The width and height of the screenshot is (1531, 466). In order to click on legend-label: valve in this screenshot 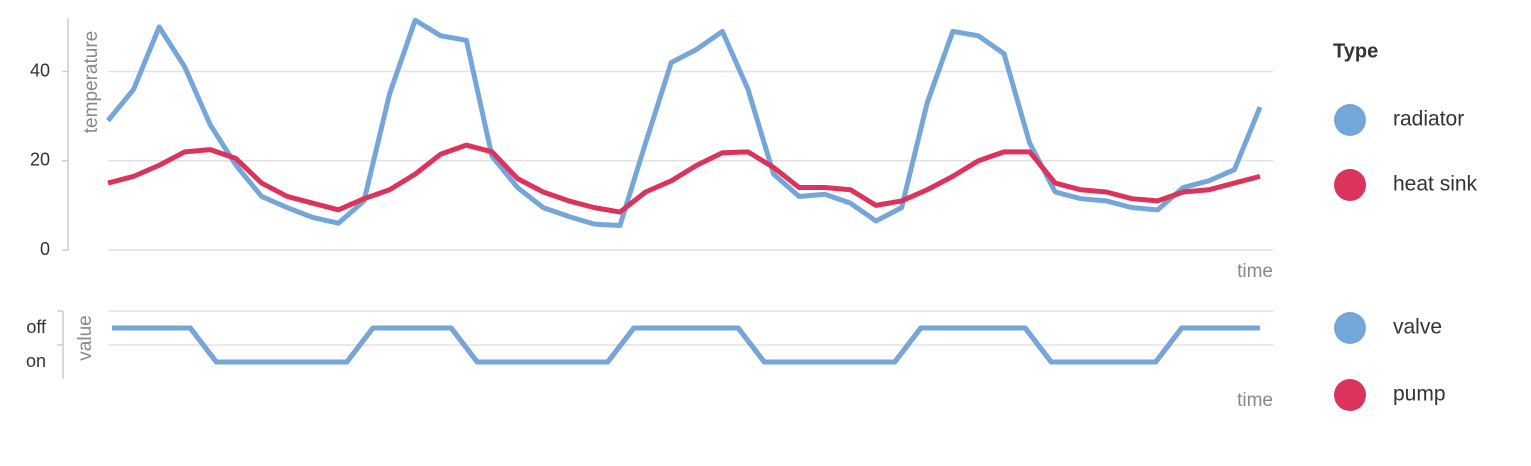, I will do `click(1417, 327)`.